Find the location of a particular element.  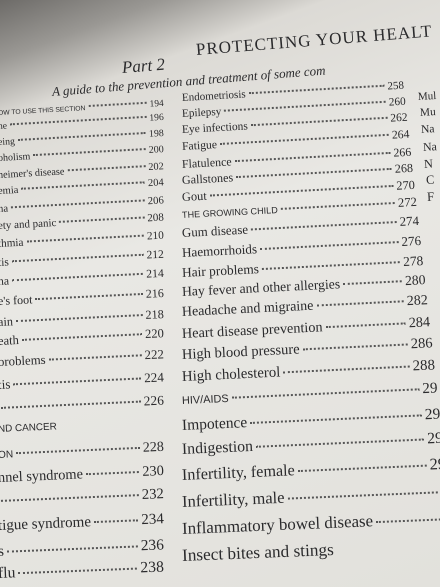

right-fragment: C is located at coordinates (430, 179).